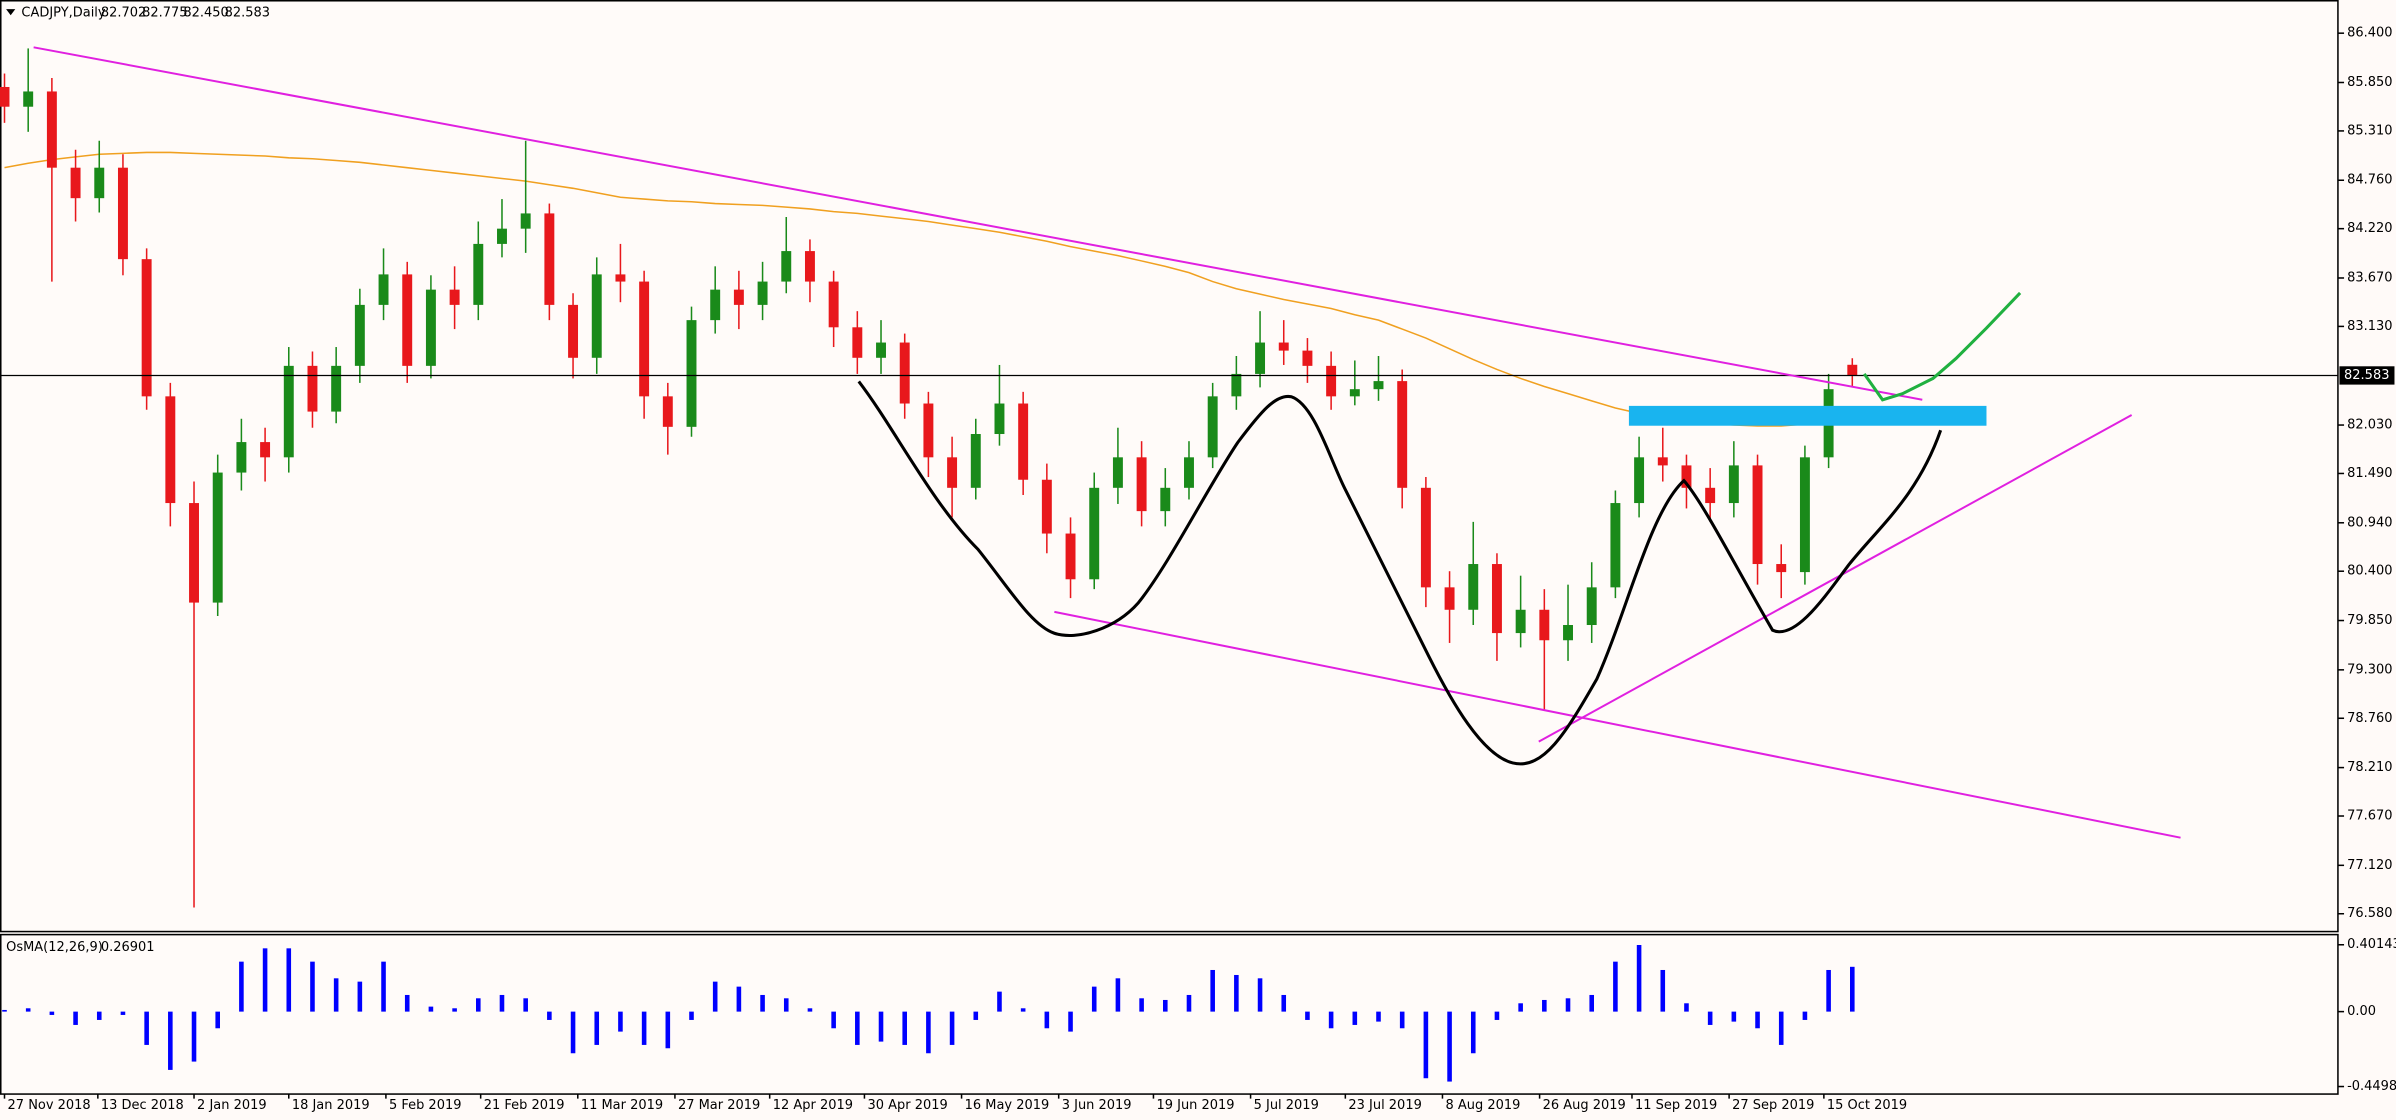 The width and height of the screenshot is (2396, 1120). I want to click on x-tick-label: 27 Nov 2018, so click(49, 1105).